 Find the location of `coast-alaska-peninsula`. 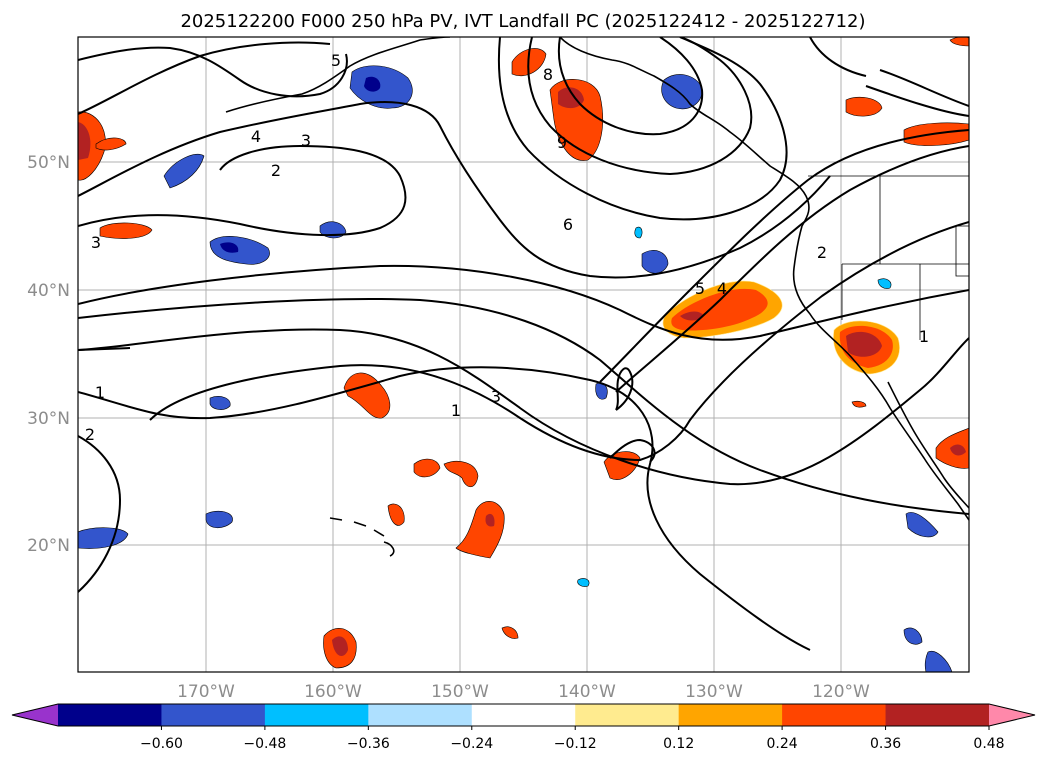

coast-alaska-peninsula is located at coordinates (338, 75).